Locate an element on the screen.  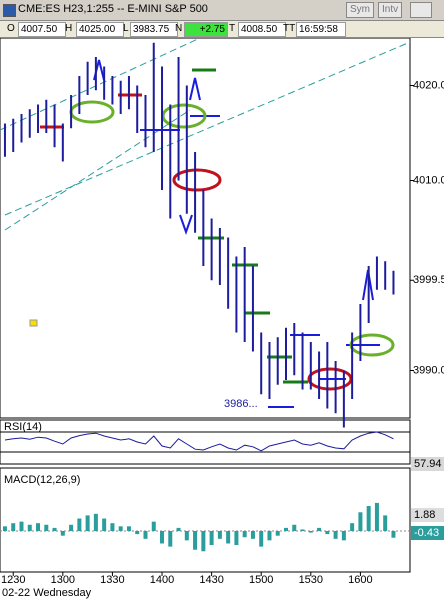
y-tick-label: 3999.5 is located at coordinates (428, 280).